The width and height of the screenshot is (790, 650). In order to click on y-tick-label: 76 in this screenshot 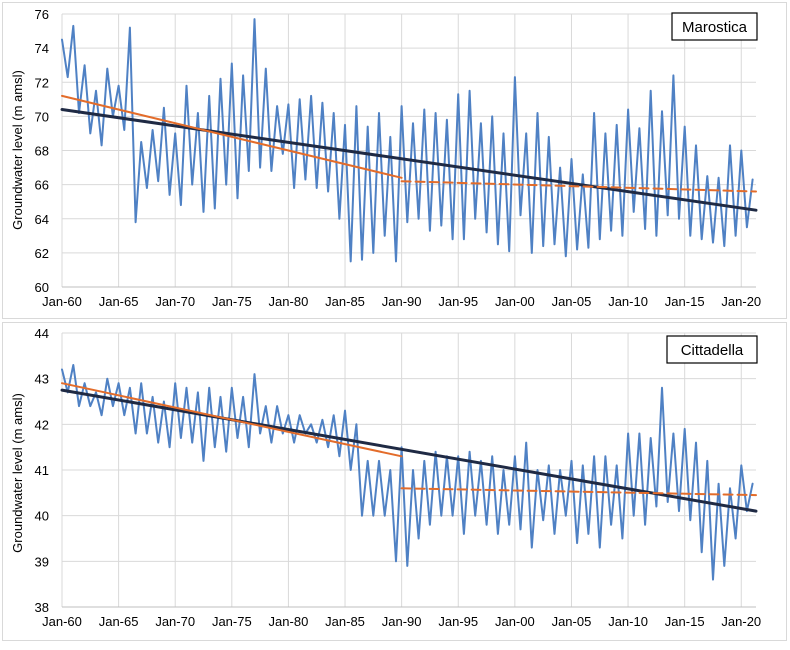, I will do `click(42, 14)`.